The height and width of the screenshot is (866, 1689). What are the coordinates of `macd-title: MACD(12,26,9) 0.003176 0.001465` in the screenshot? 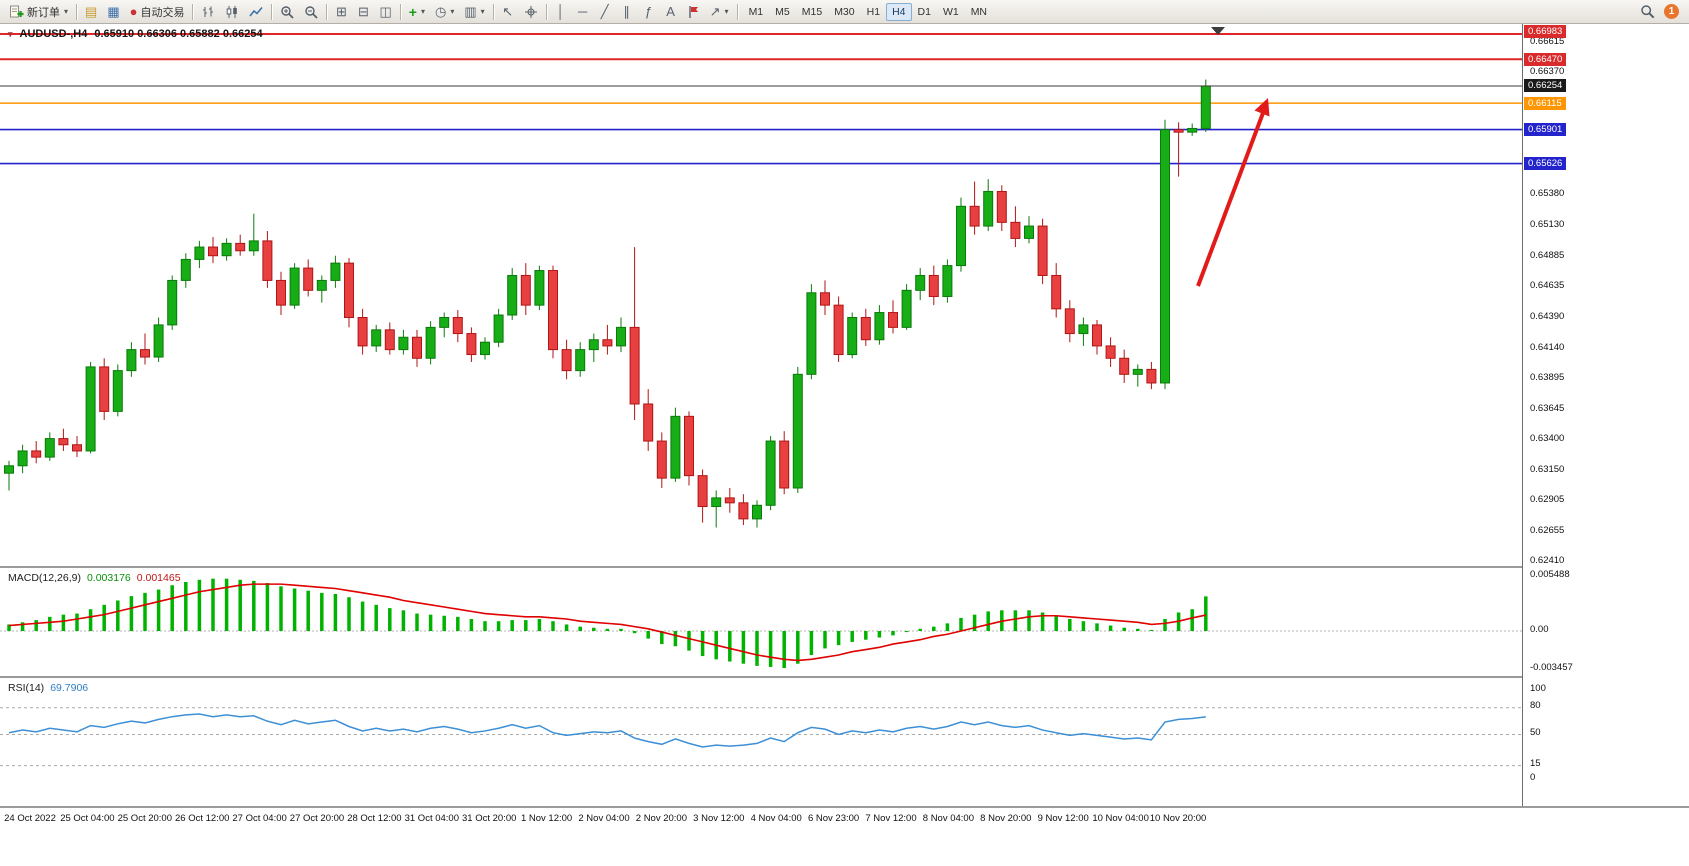 It's located at (94, 578).